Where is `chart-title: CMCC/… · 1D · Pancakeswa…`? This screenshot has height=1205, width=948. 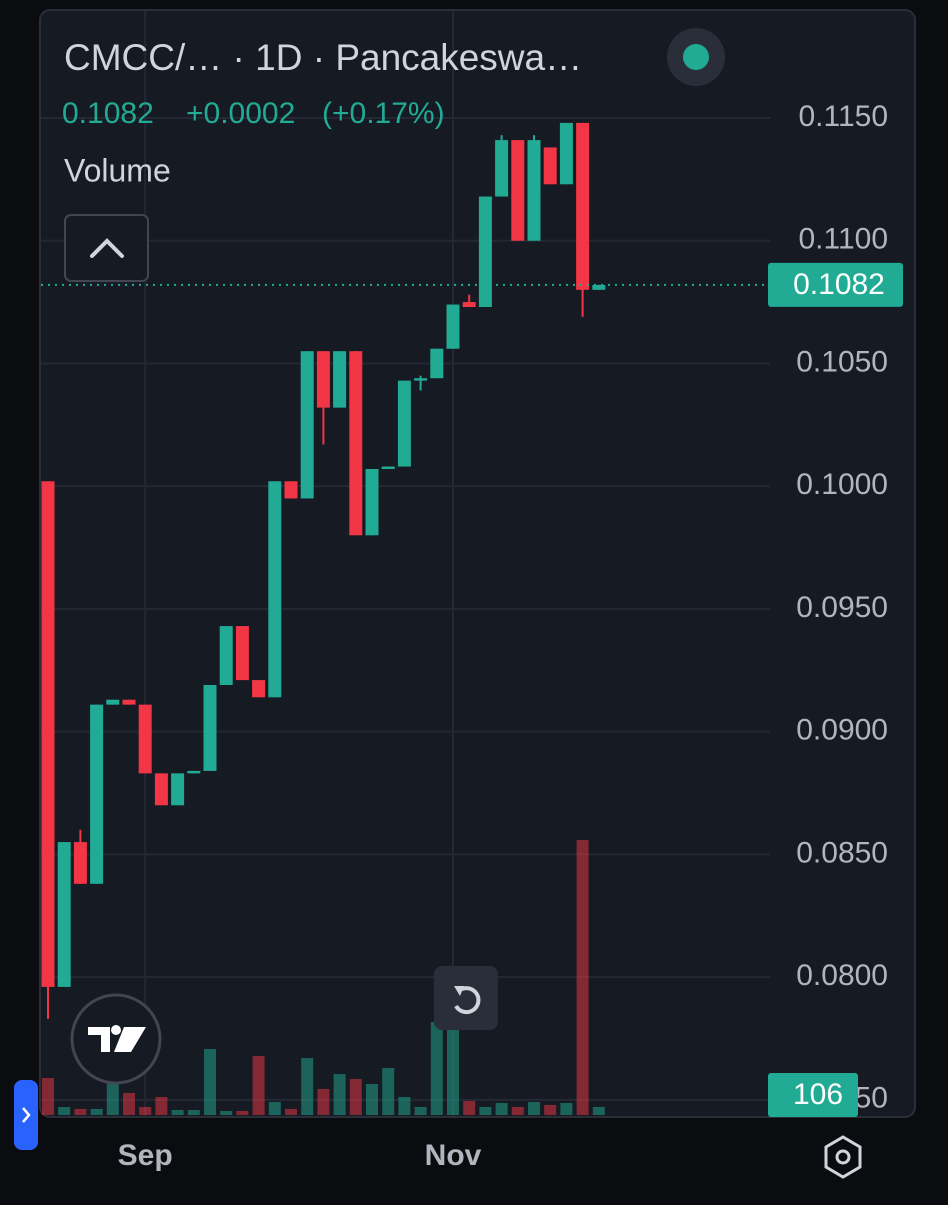 chart-title: CMCC/… · 1D · Pancakeswa… is located at coordinates (323, 57).